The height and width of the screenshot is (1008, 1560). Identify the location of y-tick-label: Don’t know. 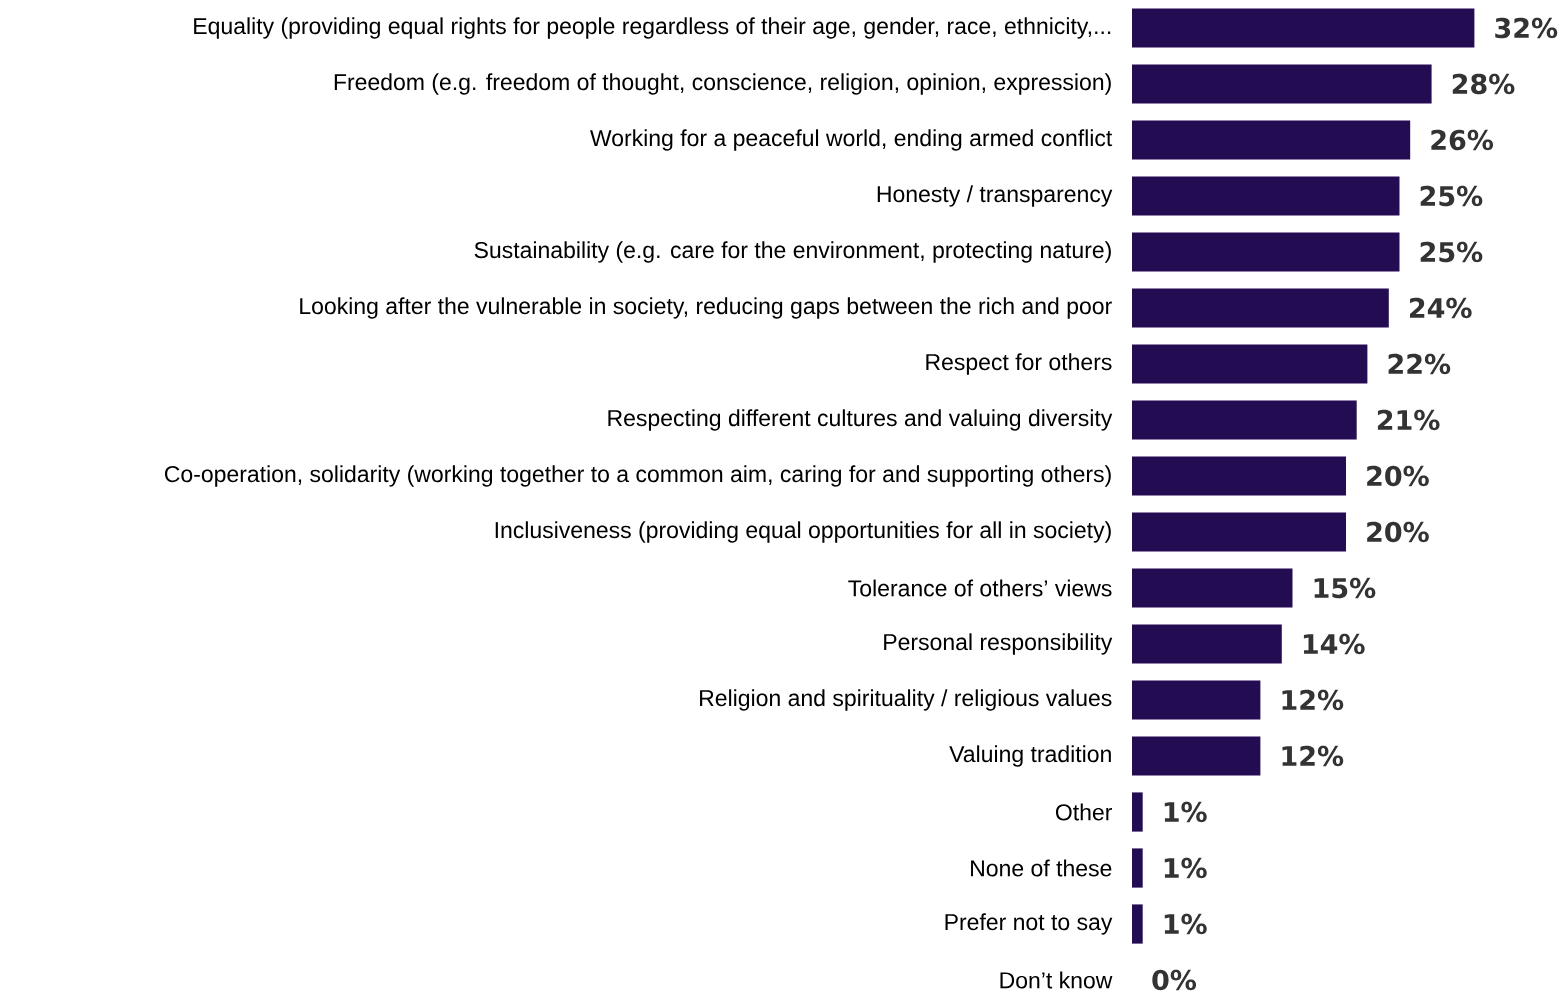
(1056, 980).